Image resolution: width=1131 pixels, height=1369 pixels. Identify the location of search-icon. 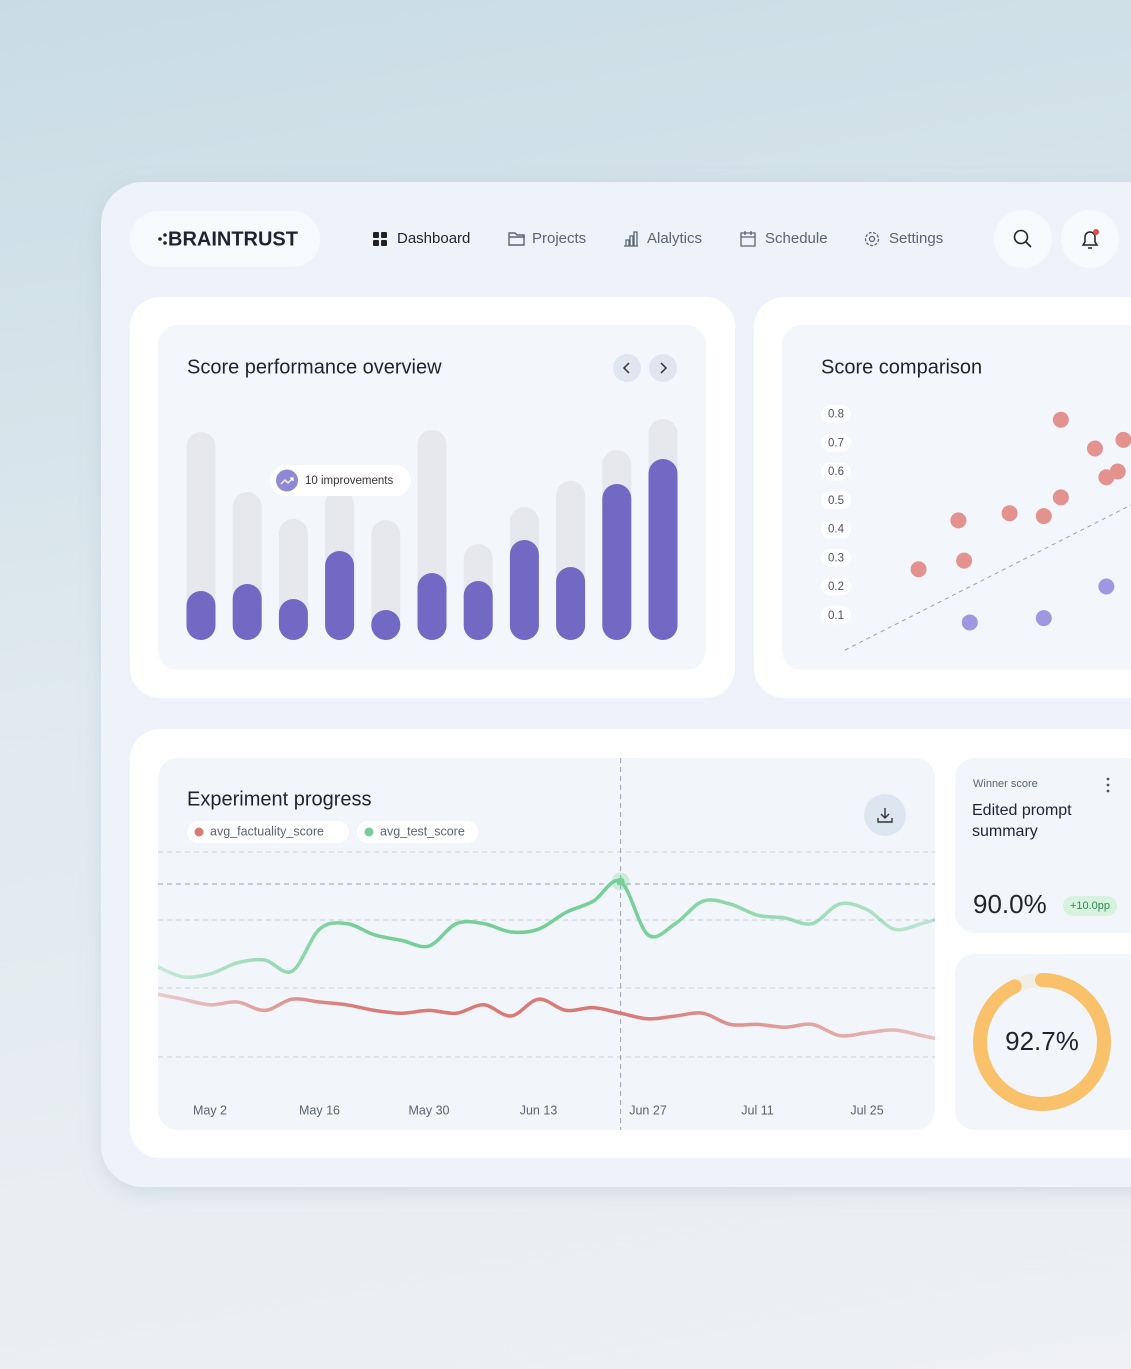
(1022, 238).